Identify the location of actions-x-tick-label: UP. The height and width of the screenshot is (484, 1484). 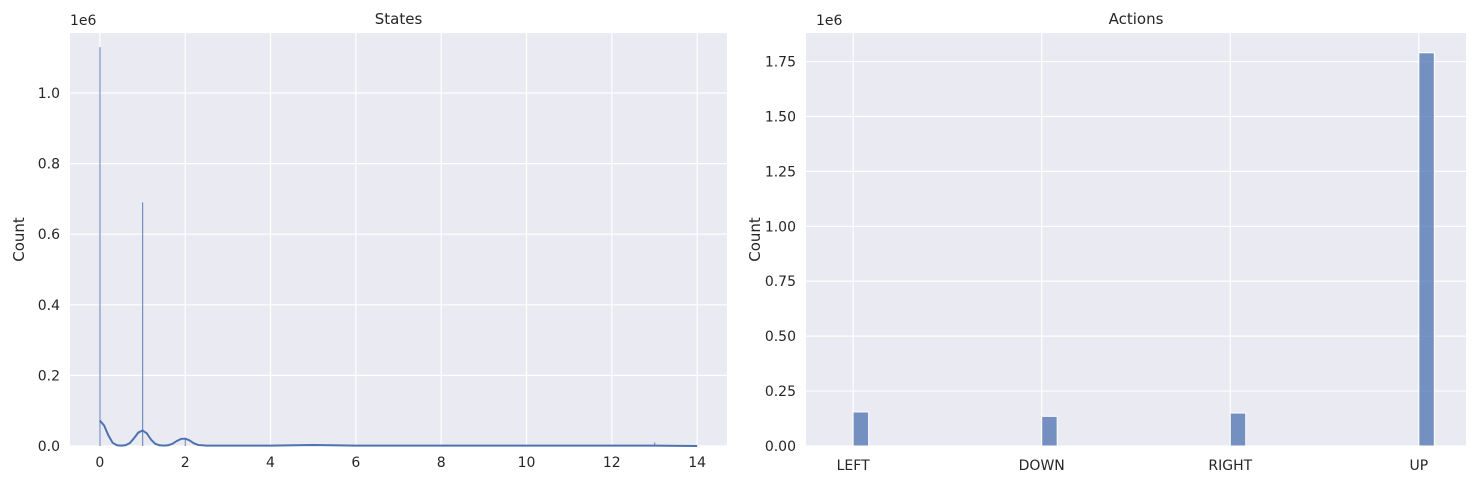
(1419, 466).